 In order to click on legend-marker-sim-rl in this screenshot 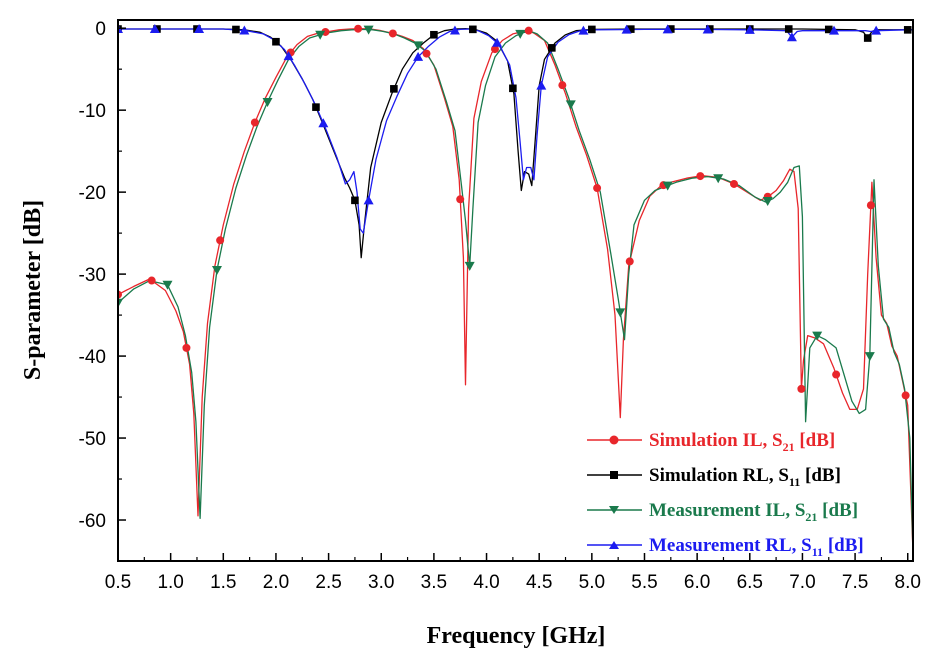, I will do `click(614, 475)`.